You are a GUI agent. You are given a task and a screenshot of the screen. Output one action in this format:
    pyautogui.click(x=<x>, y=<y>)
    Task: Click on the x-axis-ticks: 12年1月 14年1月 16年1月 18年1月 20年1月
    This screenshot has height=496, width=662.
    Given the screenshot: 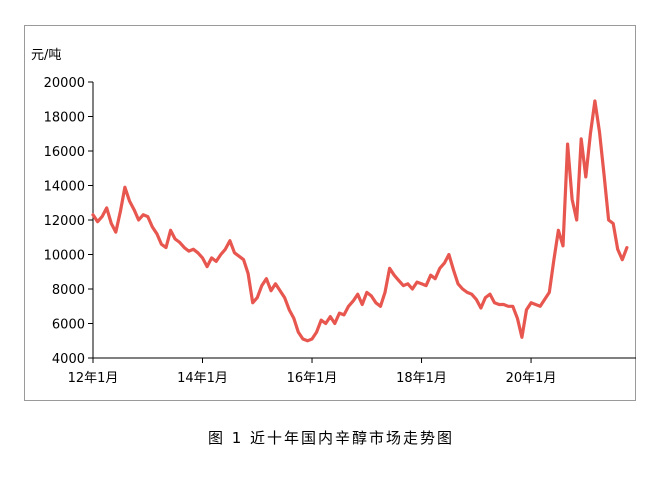 What is the action you would take?
    pyautogui.click(x=312, y=372)
    